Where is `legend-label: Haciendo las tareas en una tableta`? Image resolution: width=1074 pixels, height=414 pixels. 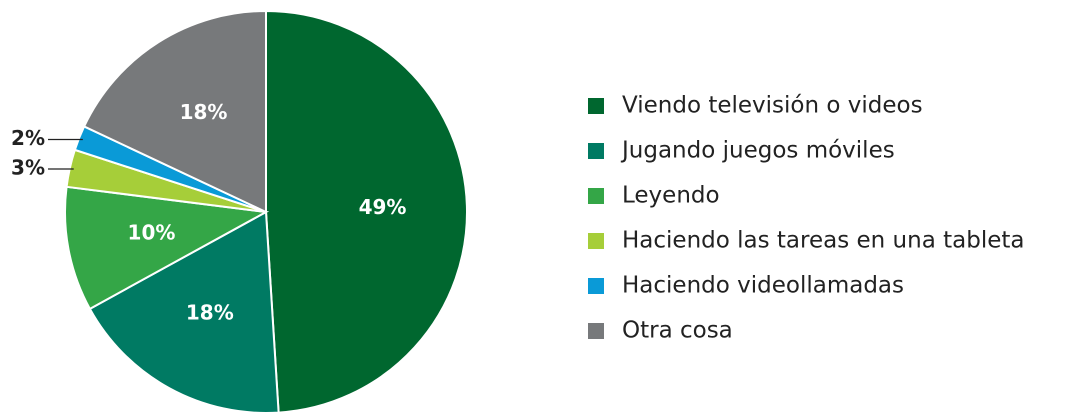
legend-label: Haciendo las tareas en una tableta is located at coordinates (823, 241).